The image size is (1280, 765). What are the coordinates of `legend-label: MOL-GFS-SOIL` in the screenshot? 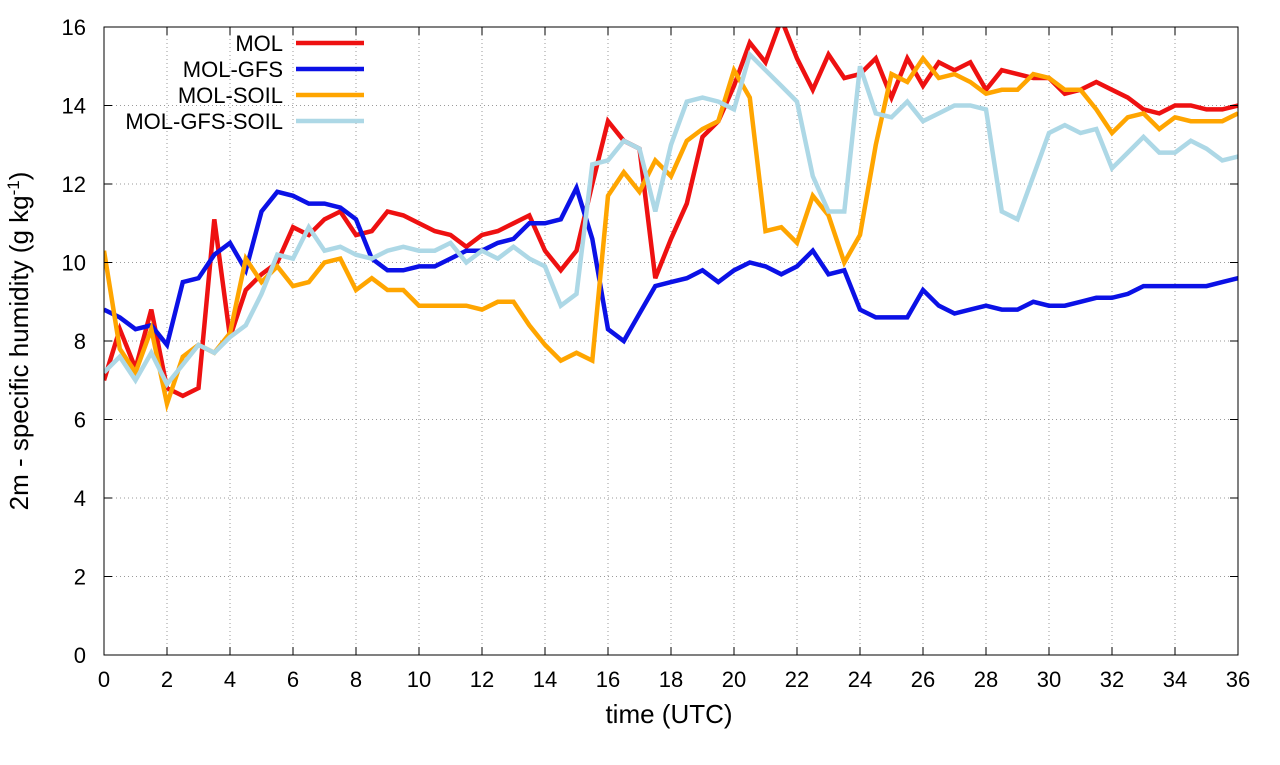 It's located at (204, 121).